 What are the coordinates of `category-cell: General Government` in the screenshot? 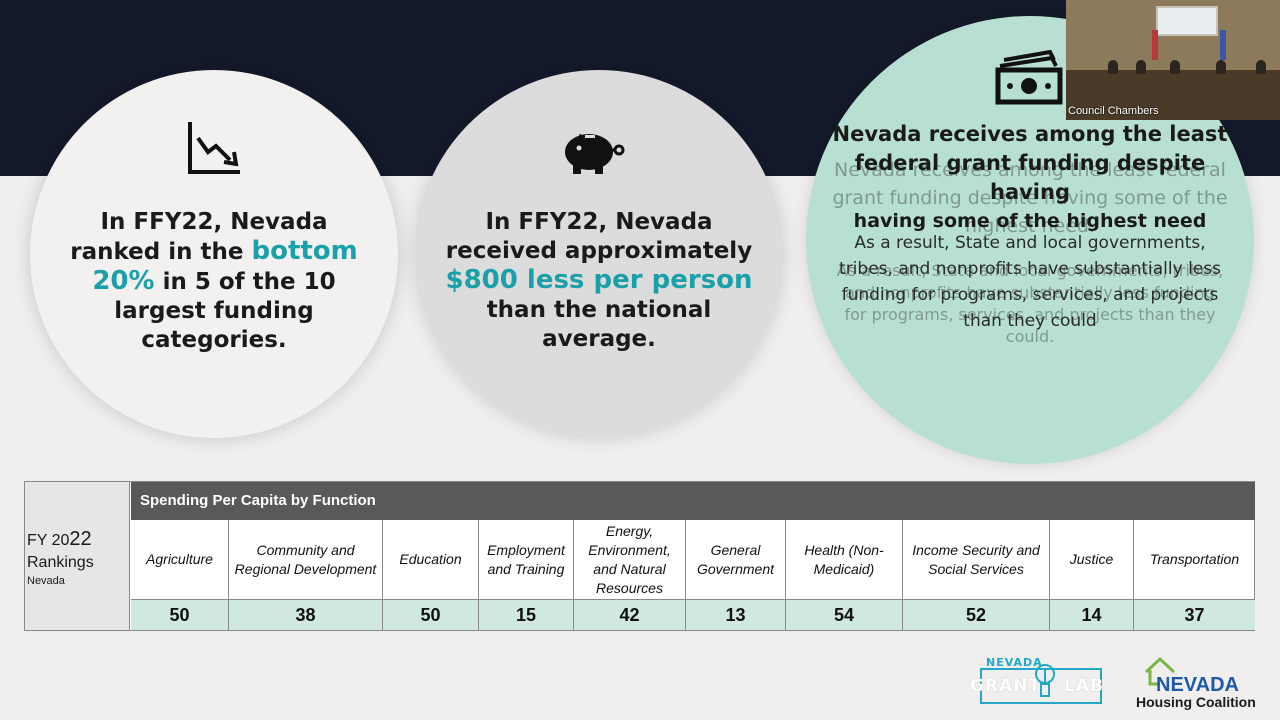 It's located at (736, 559).